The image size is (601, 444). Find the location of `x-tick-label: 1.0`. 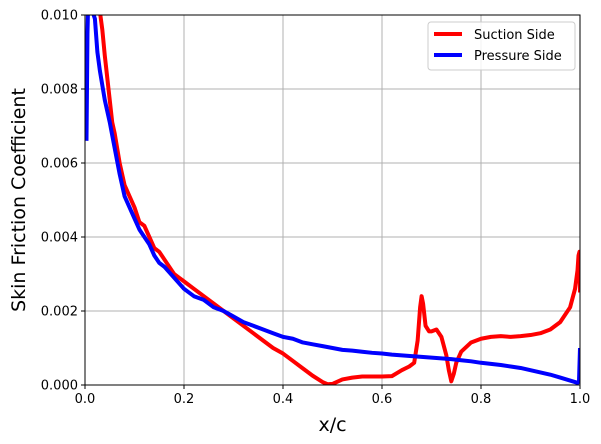

x-tick-label: 1.0 is located at coordinates (580, 399).